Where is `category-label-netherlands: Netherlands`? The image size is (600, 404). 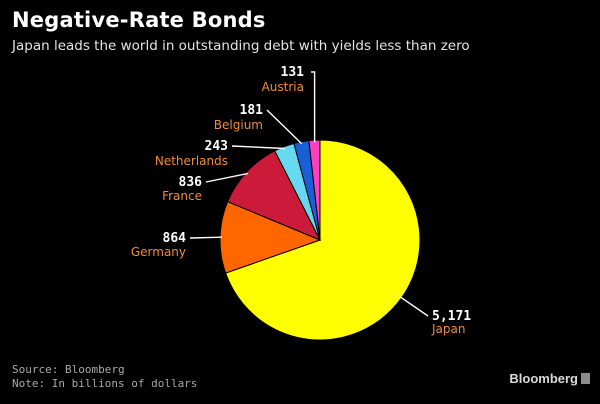 category-label-netherlands: Netherlands is located at coordinates (191, 161).